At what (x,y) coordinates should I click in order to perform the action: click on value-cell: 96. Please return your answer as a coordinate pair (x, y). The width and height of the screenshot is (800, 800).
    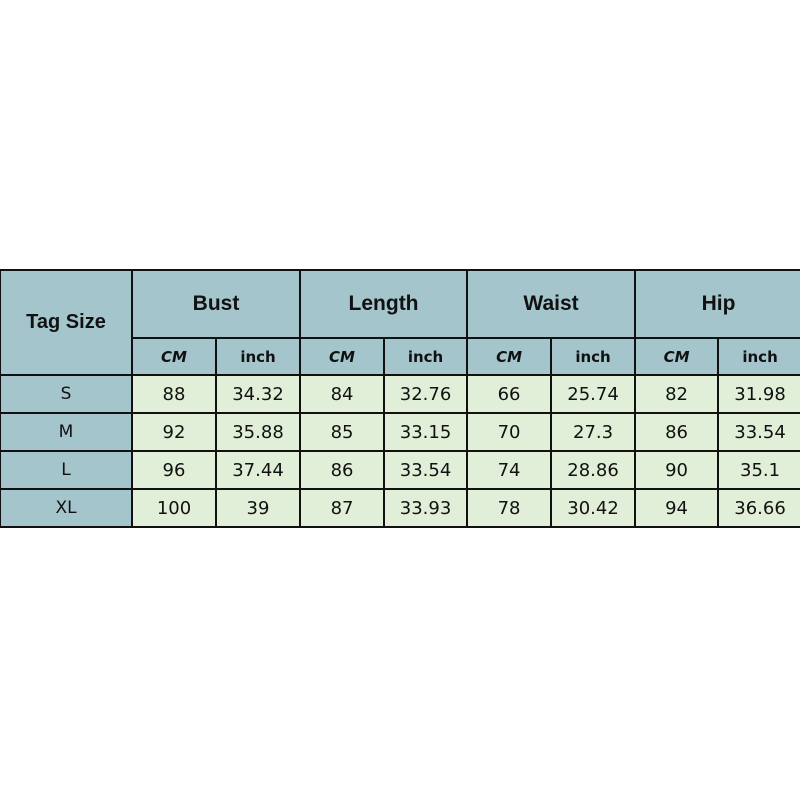
    Looking at the image, I should click on (174, 470).